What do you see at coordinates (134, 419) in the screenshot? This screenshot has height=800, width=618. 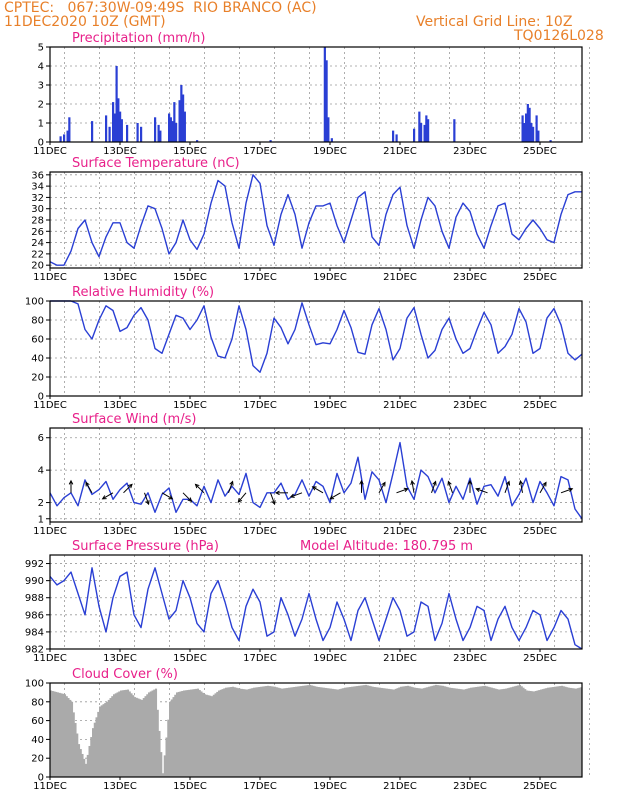 I see `wind-title: Surface Wind (m/s)` at bounding box center [134, 419].